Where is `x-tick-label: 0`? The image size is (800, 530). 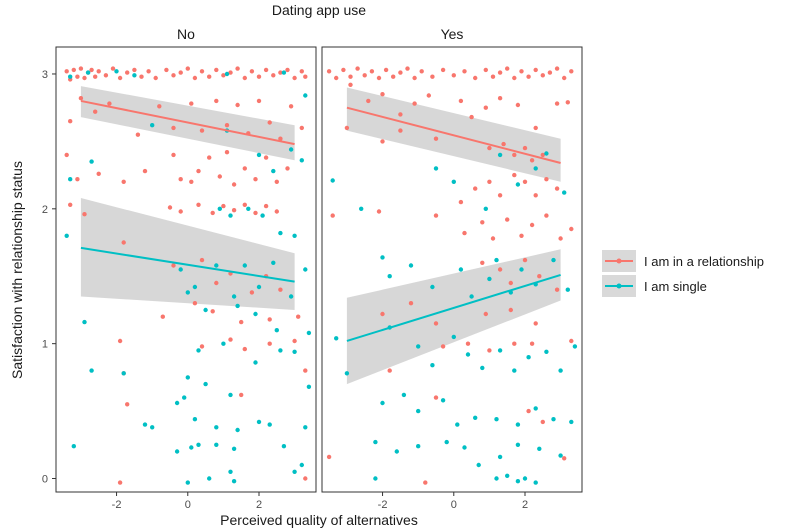
x-tick-label: 0 is located at coordinates (188, 505).